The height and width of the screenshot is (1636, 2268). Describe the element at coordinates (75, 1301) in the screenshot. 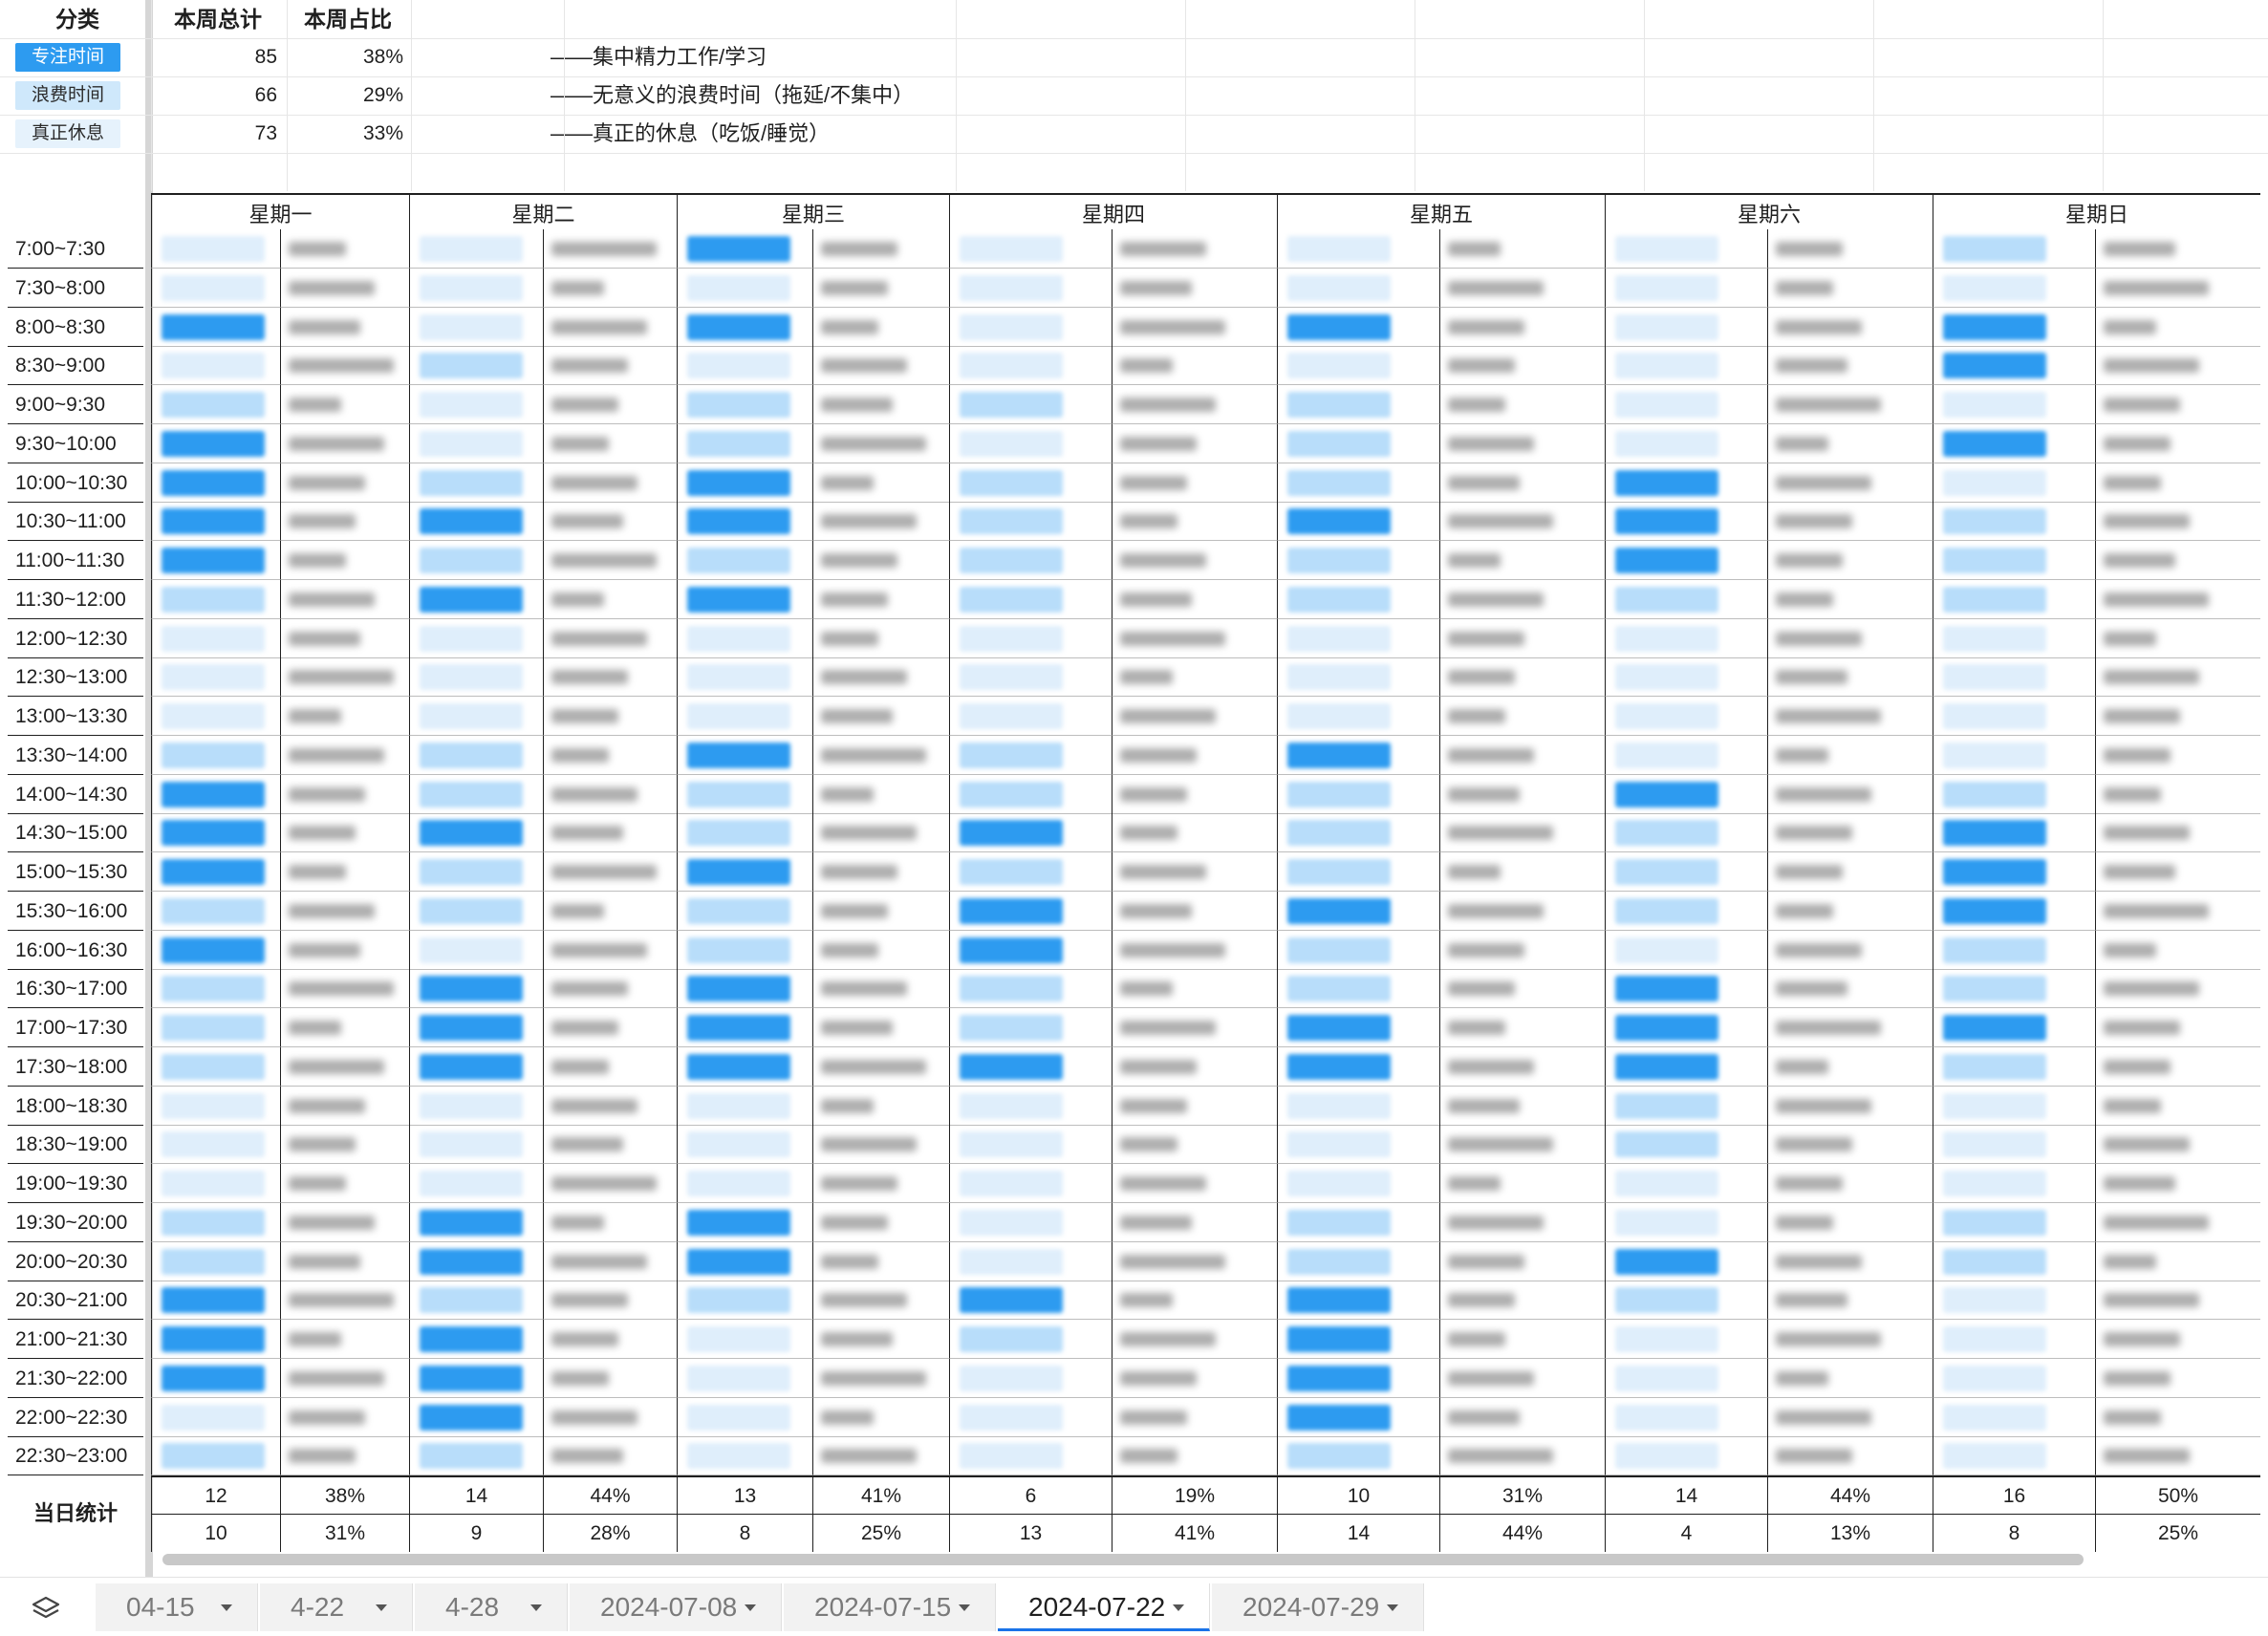

I see `time-slot-label: 20:30~21:00` at that location.